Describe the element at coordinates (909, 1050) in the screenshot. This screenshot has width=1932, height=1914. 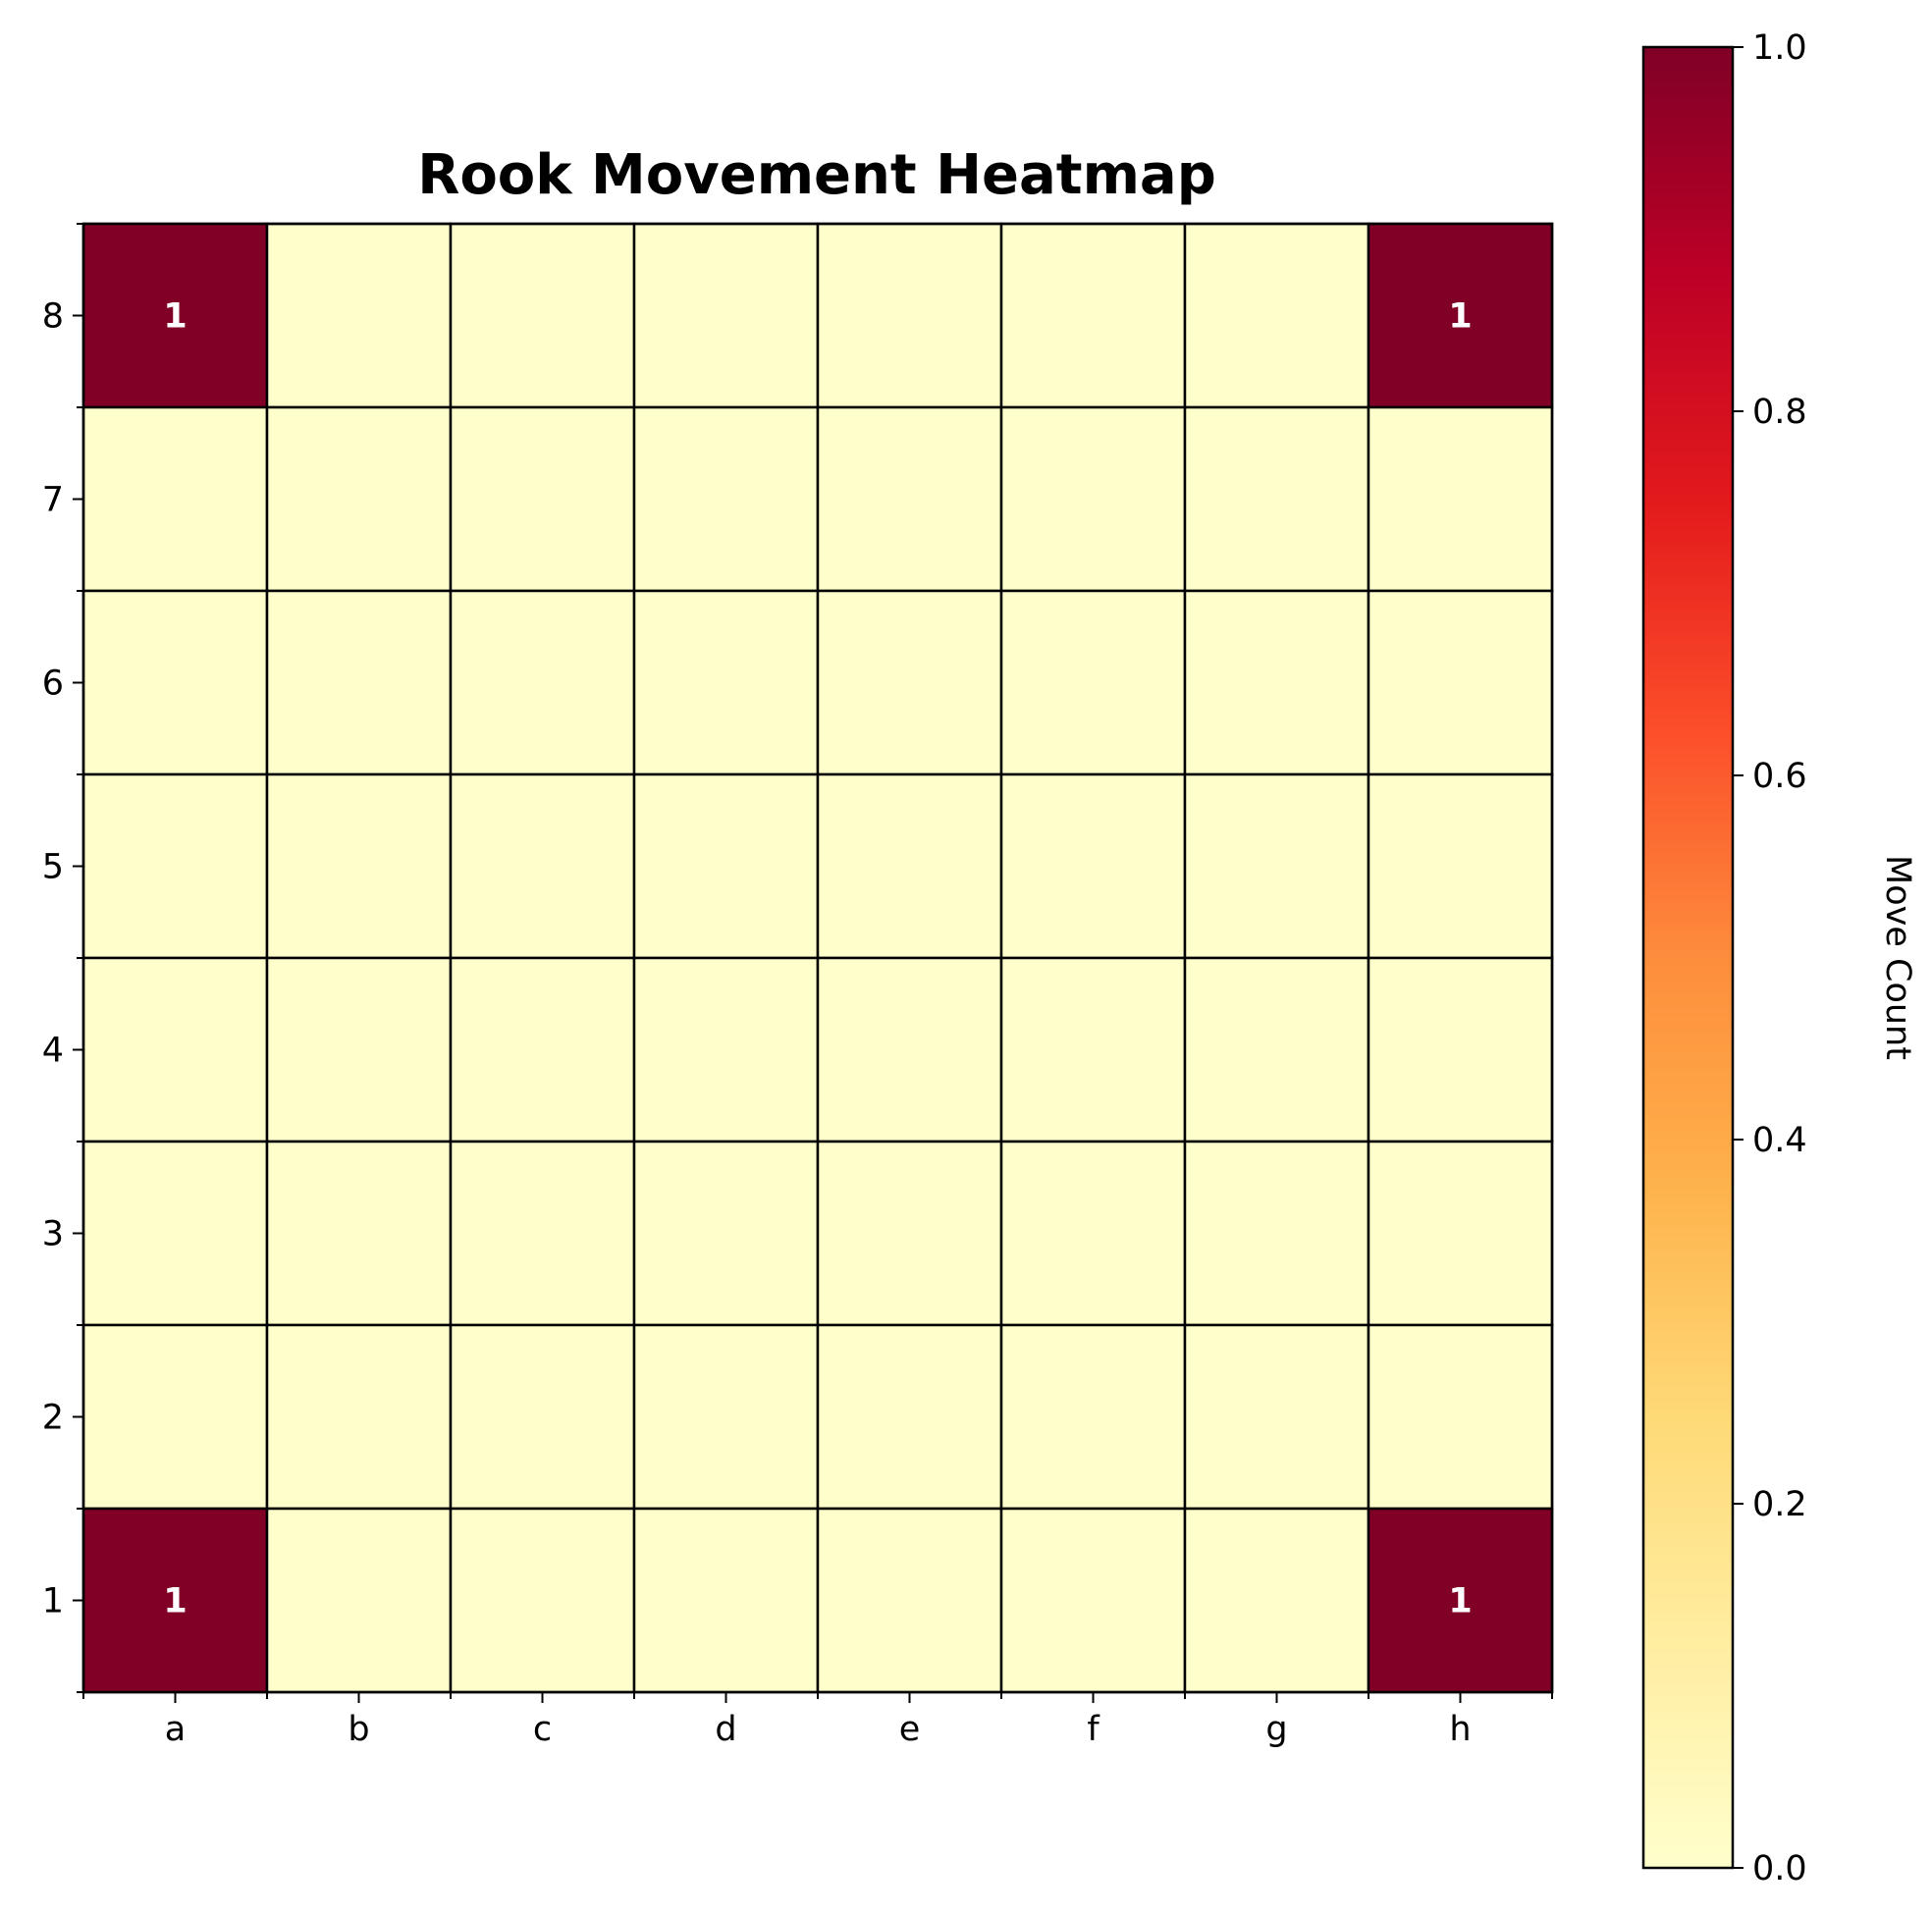
I see `heatmap-cell-e4` at that location.